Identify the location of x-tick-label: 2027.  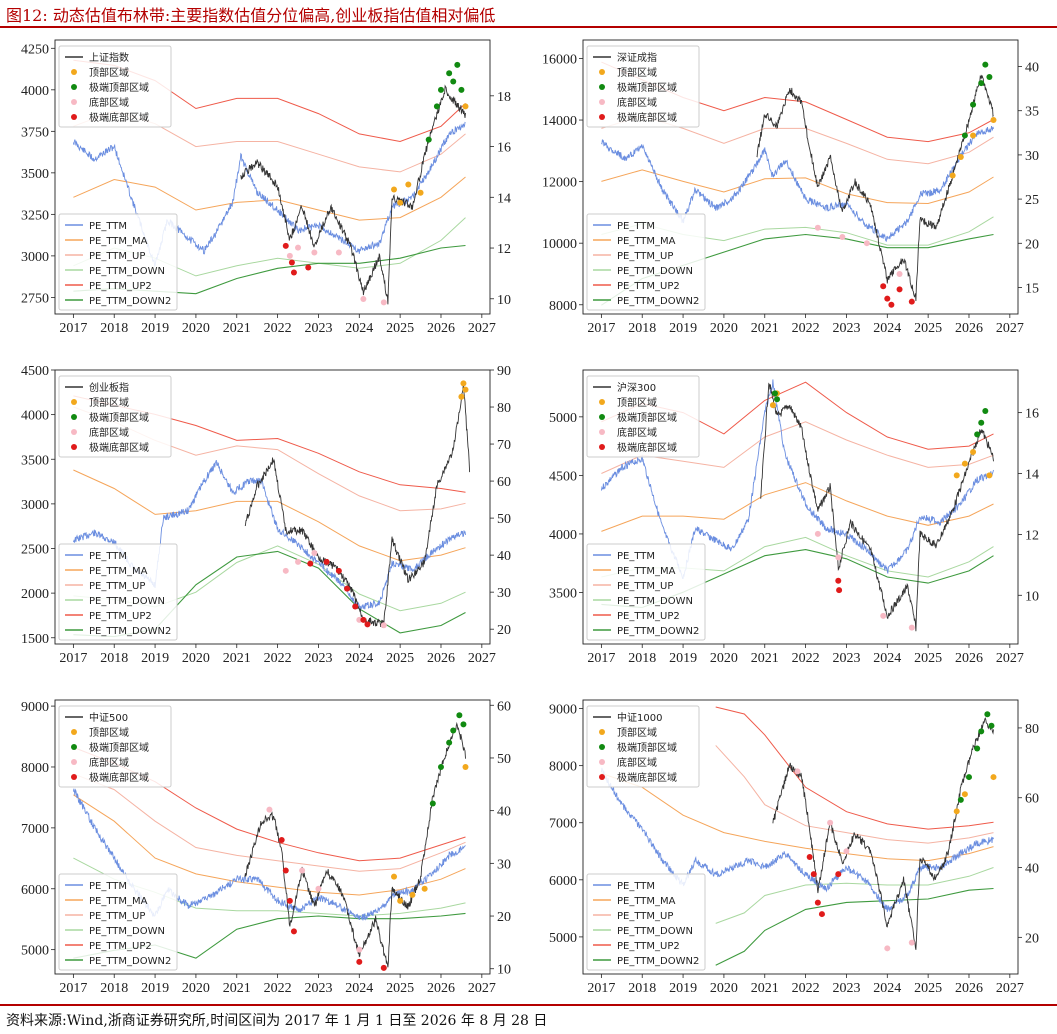
(482, 988).